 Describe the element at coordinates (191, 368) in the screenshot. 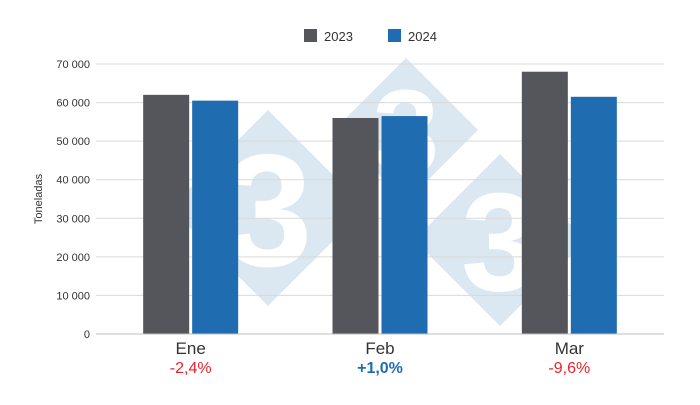

I see `change-label: -2,4%` at that location.